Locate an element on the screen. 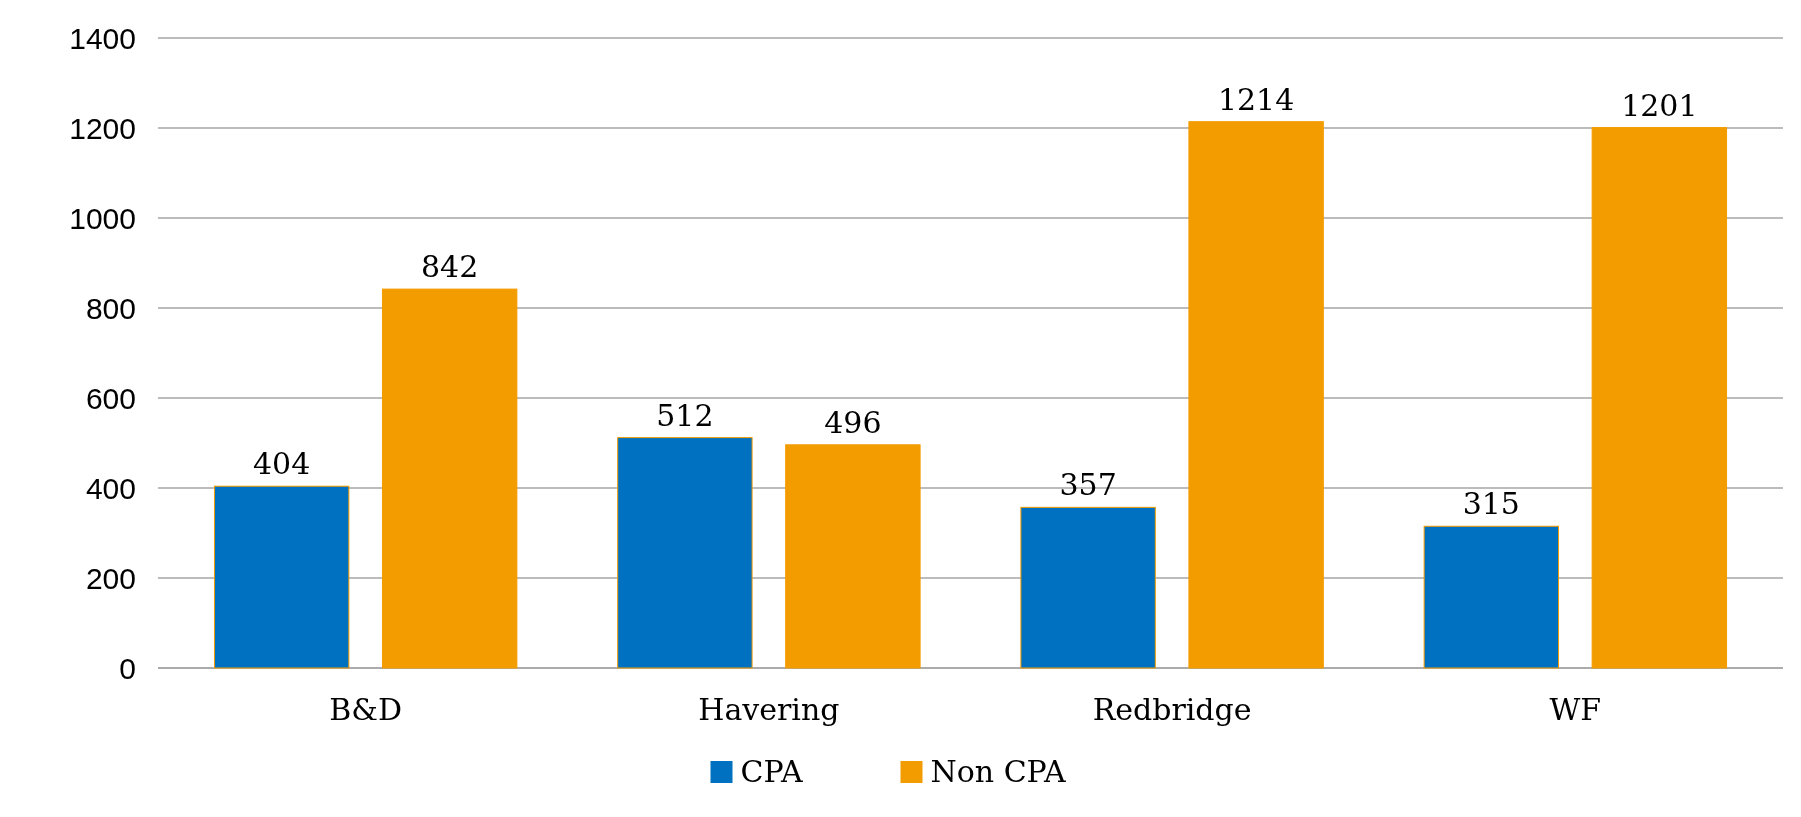  y-tick-label: 600 is located at coordinates (110, 398).